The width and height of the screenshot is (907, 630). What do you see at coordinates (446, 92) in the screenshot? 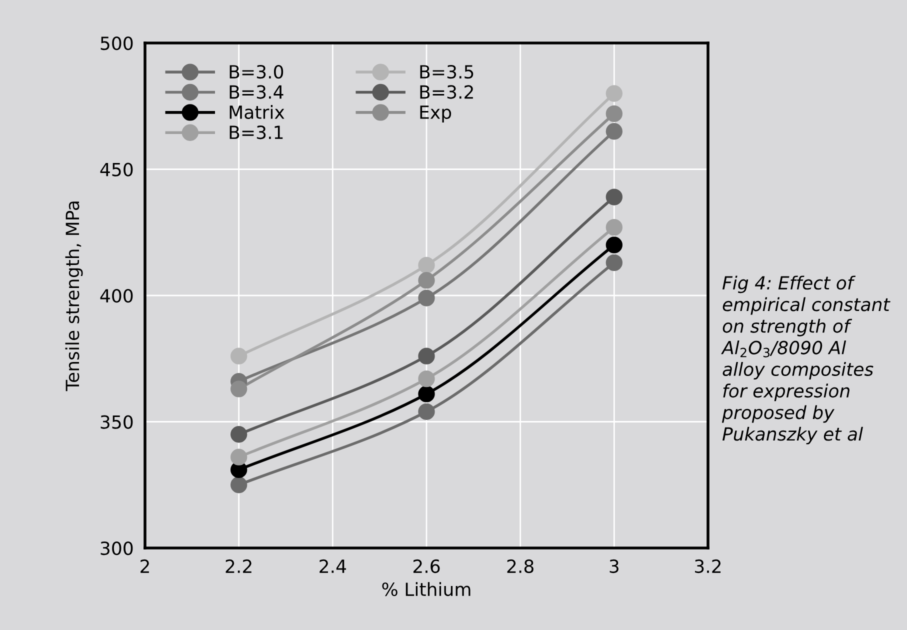
I see `legend-label: B=3.2` at bounding box center [446, 92].